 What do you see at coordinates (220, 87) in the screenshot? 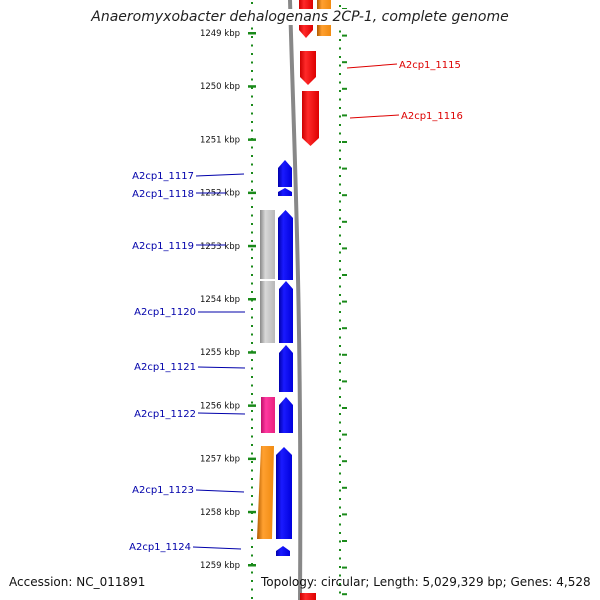
I see `ruler-tick-label: 1250 kbp` at bounding box center [220, 87].